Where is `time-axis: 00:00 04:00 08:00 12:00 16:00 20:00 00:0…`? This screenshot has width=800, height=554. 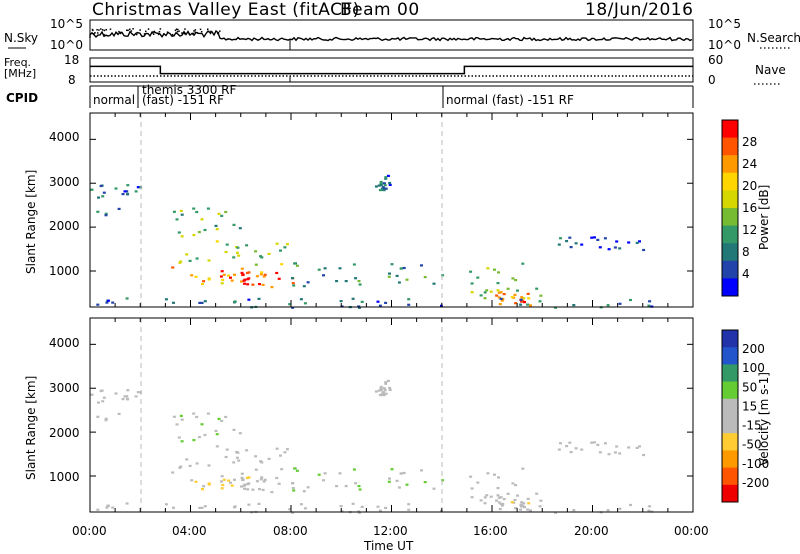
time-axis: 00:00 04:00 08:00 12:00 16:00 20:00 00:0… is located at coordinates (390, 538).